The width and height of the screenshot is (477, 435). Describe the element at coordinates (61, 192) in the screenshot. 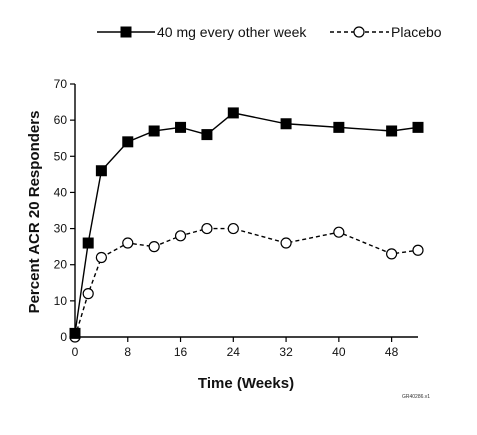

I see `y-tick-label: 40` at that location.